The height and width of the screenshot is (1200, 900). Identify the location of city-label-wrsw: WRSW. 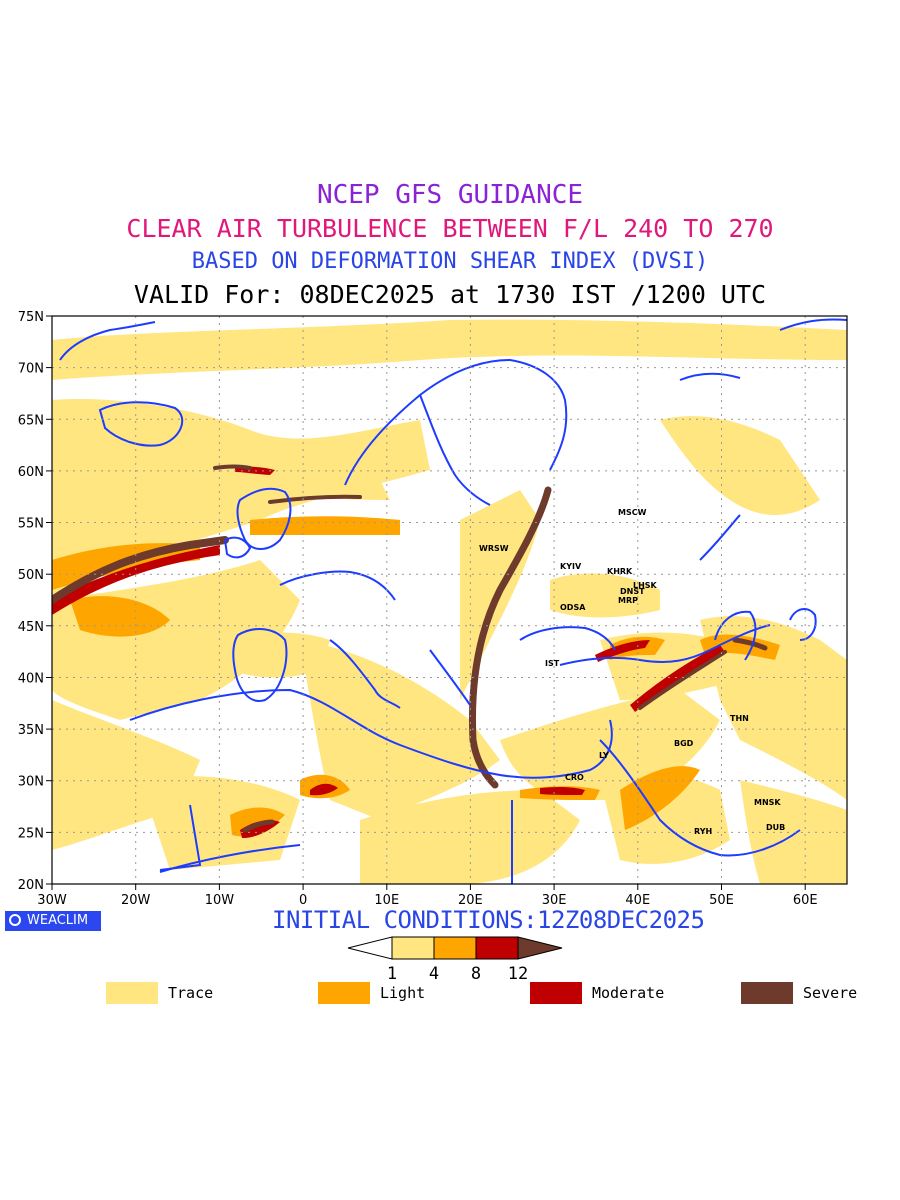
(494, 548).